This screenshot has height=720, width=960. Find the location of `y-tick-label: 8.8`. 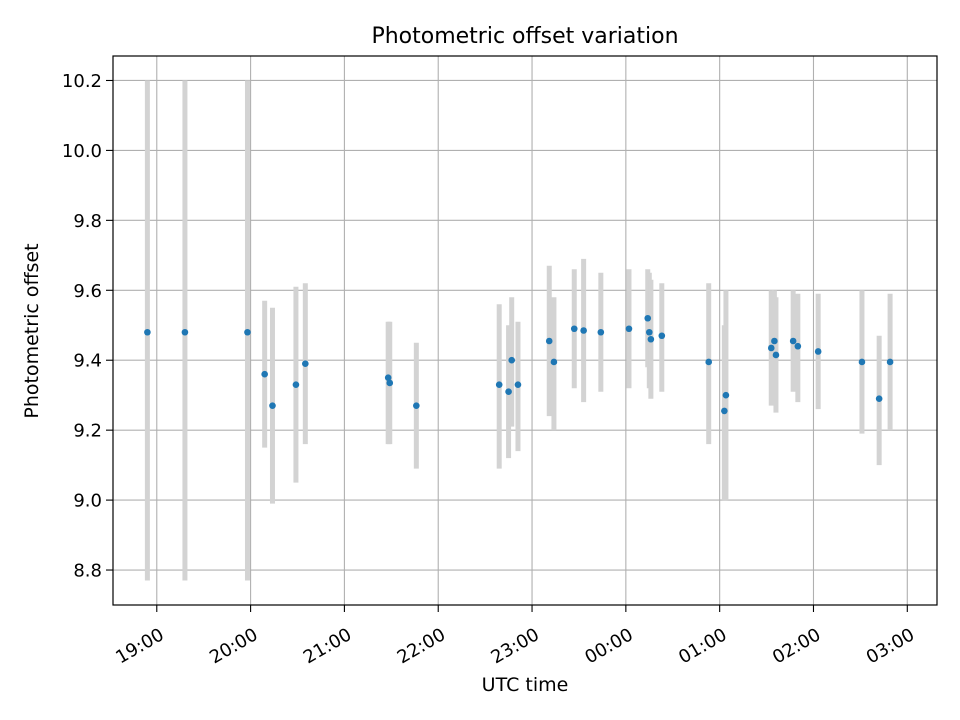

y-tick-label: 8.8 is located at coordinates (87, 571).